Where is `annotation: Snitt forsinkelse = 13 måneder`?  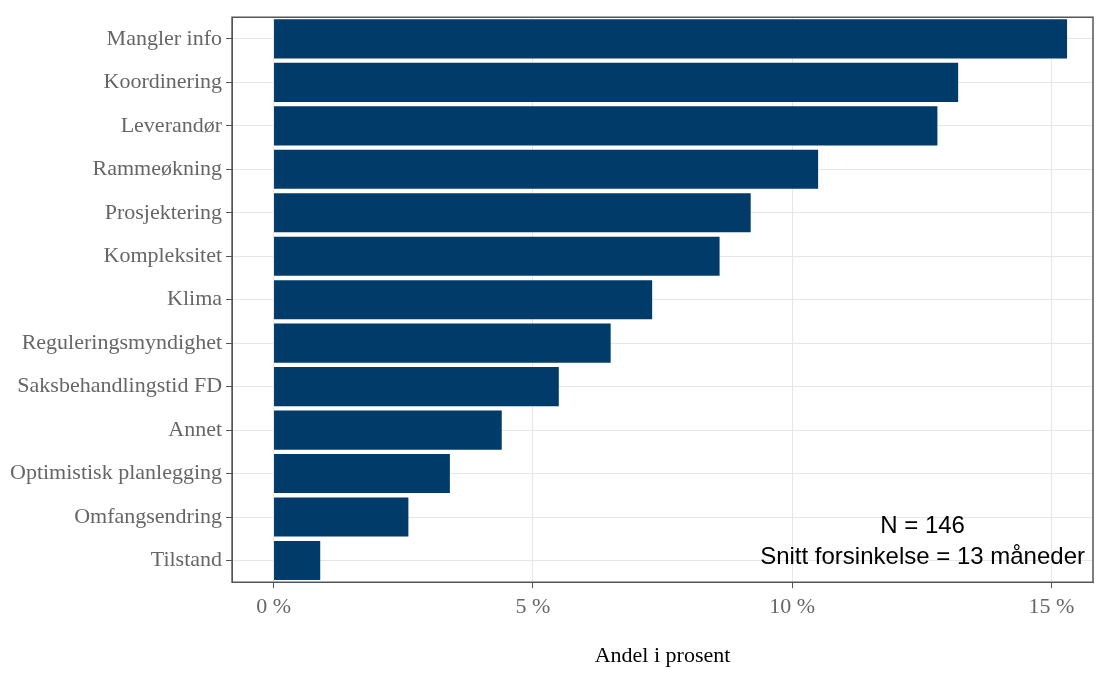
annotation: Snitt forsinkelse = 13 måneder is located at coordinates (923, 556).